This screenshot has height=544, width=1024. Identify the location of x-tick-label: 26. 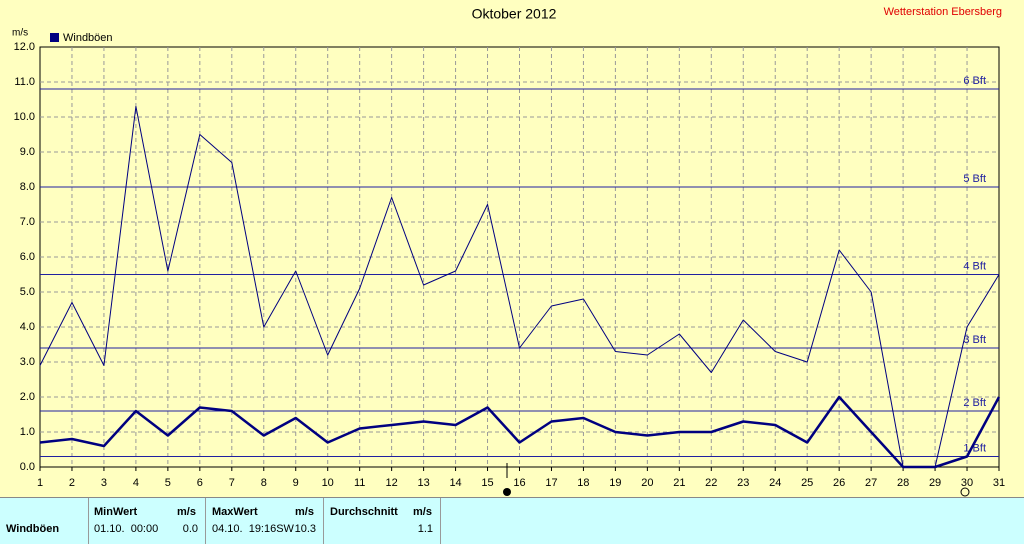
(839, 483).